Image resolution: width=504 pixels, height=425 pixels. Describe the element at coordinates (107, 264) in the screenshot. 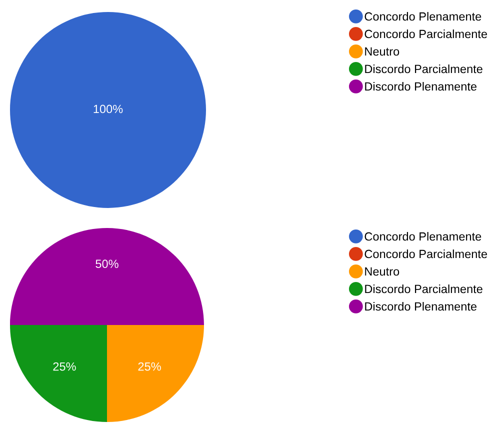

I see `data-label: 50%` at that location.